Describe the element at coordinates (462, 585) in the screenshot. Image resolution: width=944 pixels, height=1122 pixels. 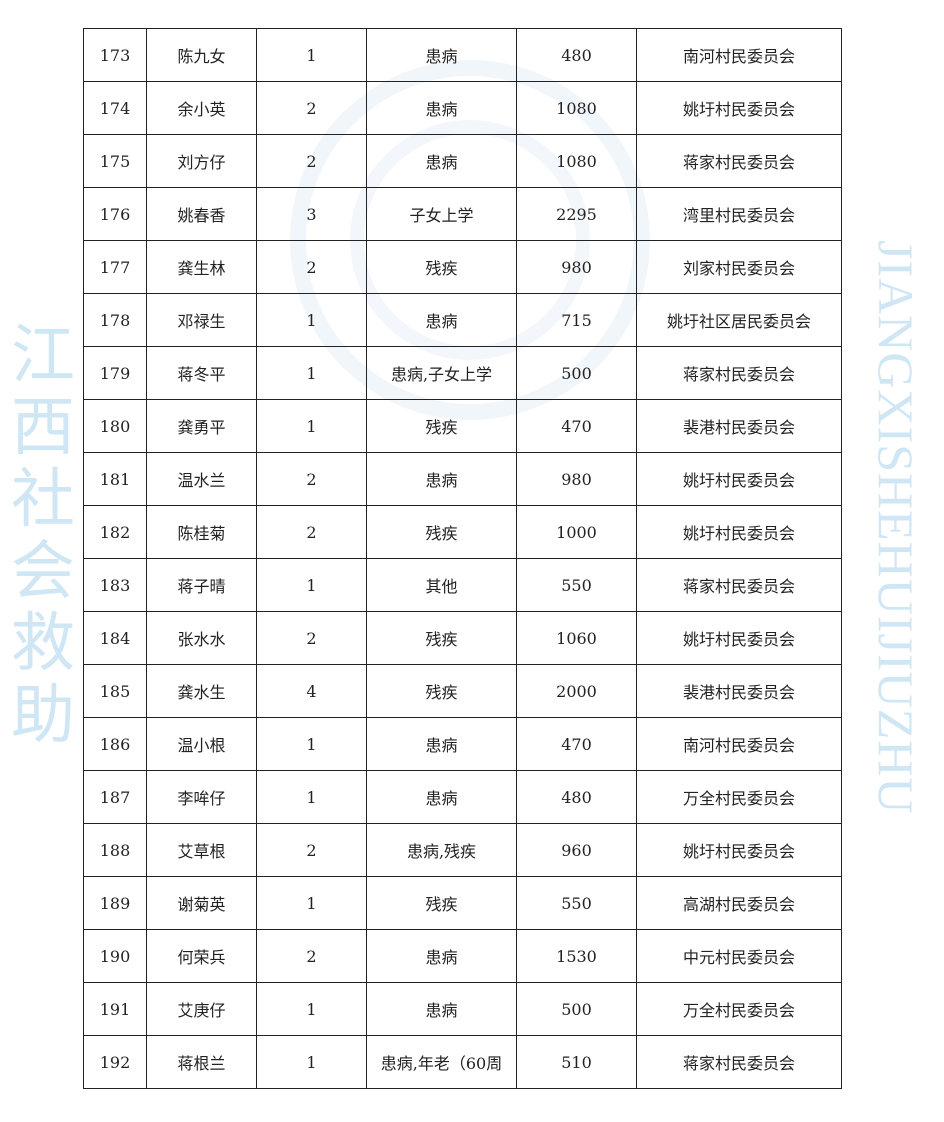
I see `table-row: 183 蒋子晴 1 其他 550 蒋家村民委员会` at that location.